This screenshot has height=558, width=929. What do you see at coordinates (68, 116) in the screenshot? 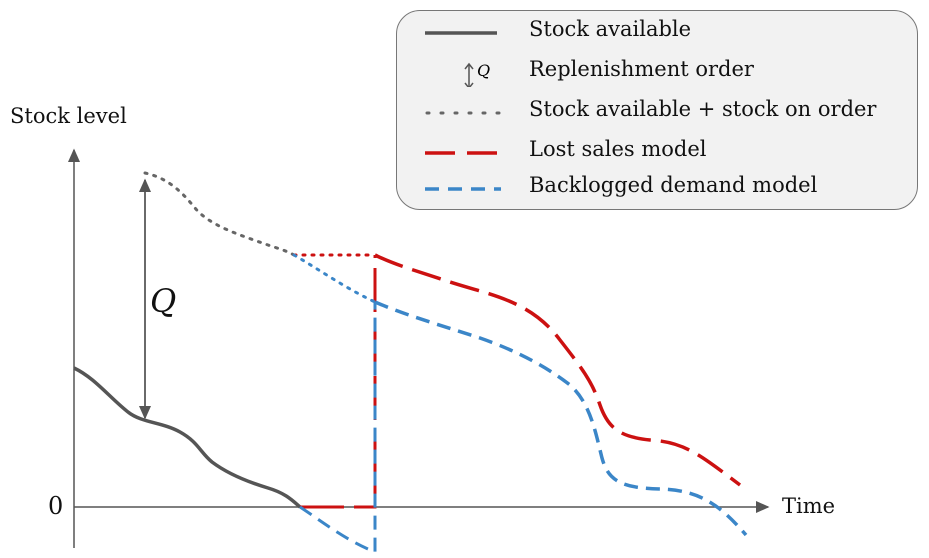
I see `y-axis-label: Stock level` at bounding box center [68, 116].